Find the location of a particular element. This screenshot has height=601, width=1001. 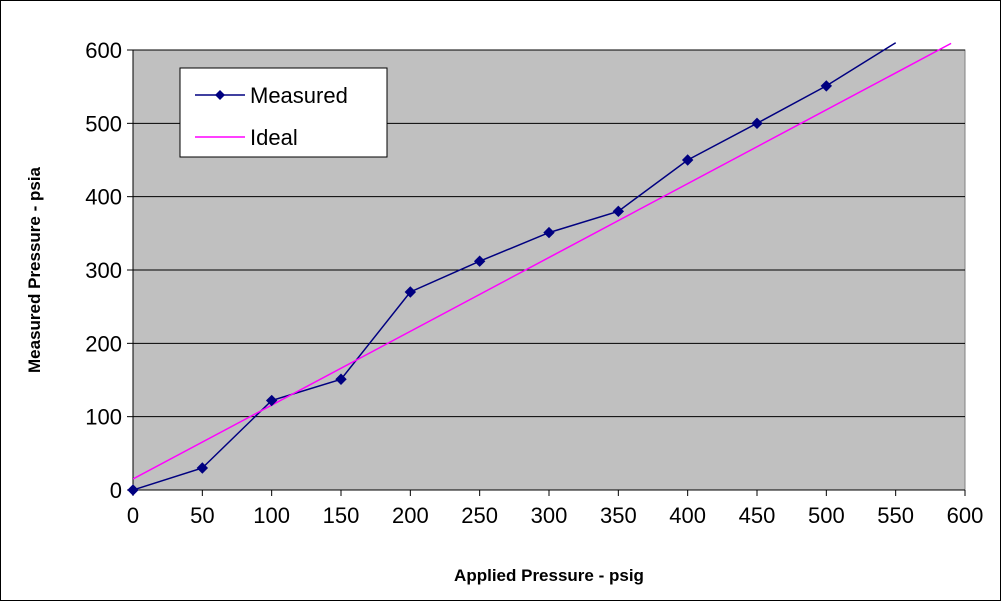

x-axis-title: Applied Pressure - psig is located at coordinates (549, 575).